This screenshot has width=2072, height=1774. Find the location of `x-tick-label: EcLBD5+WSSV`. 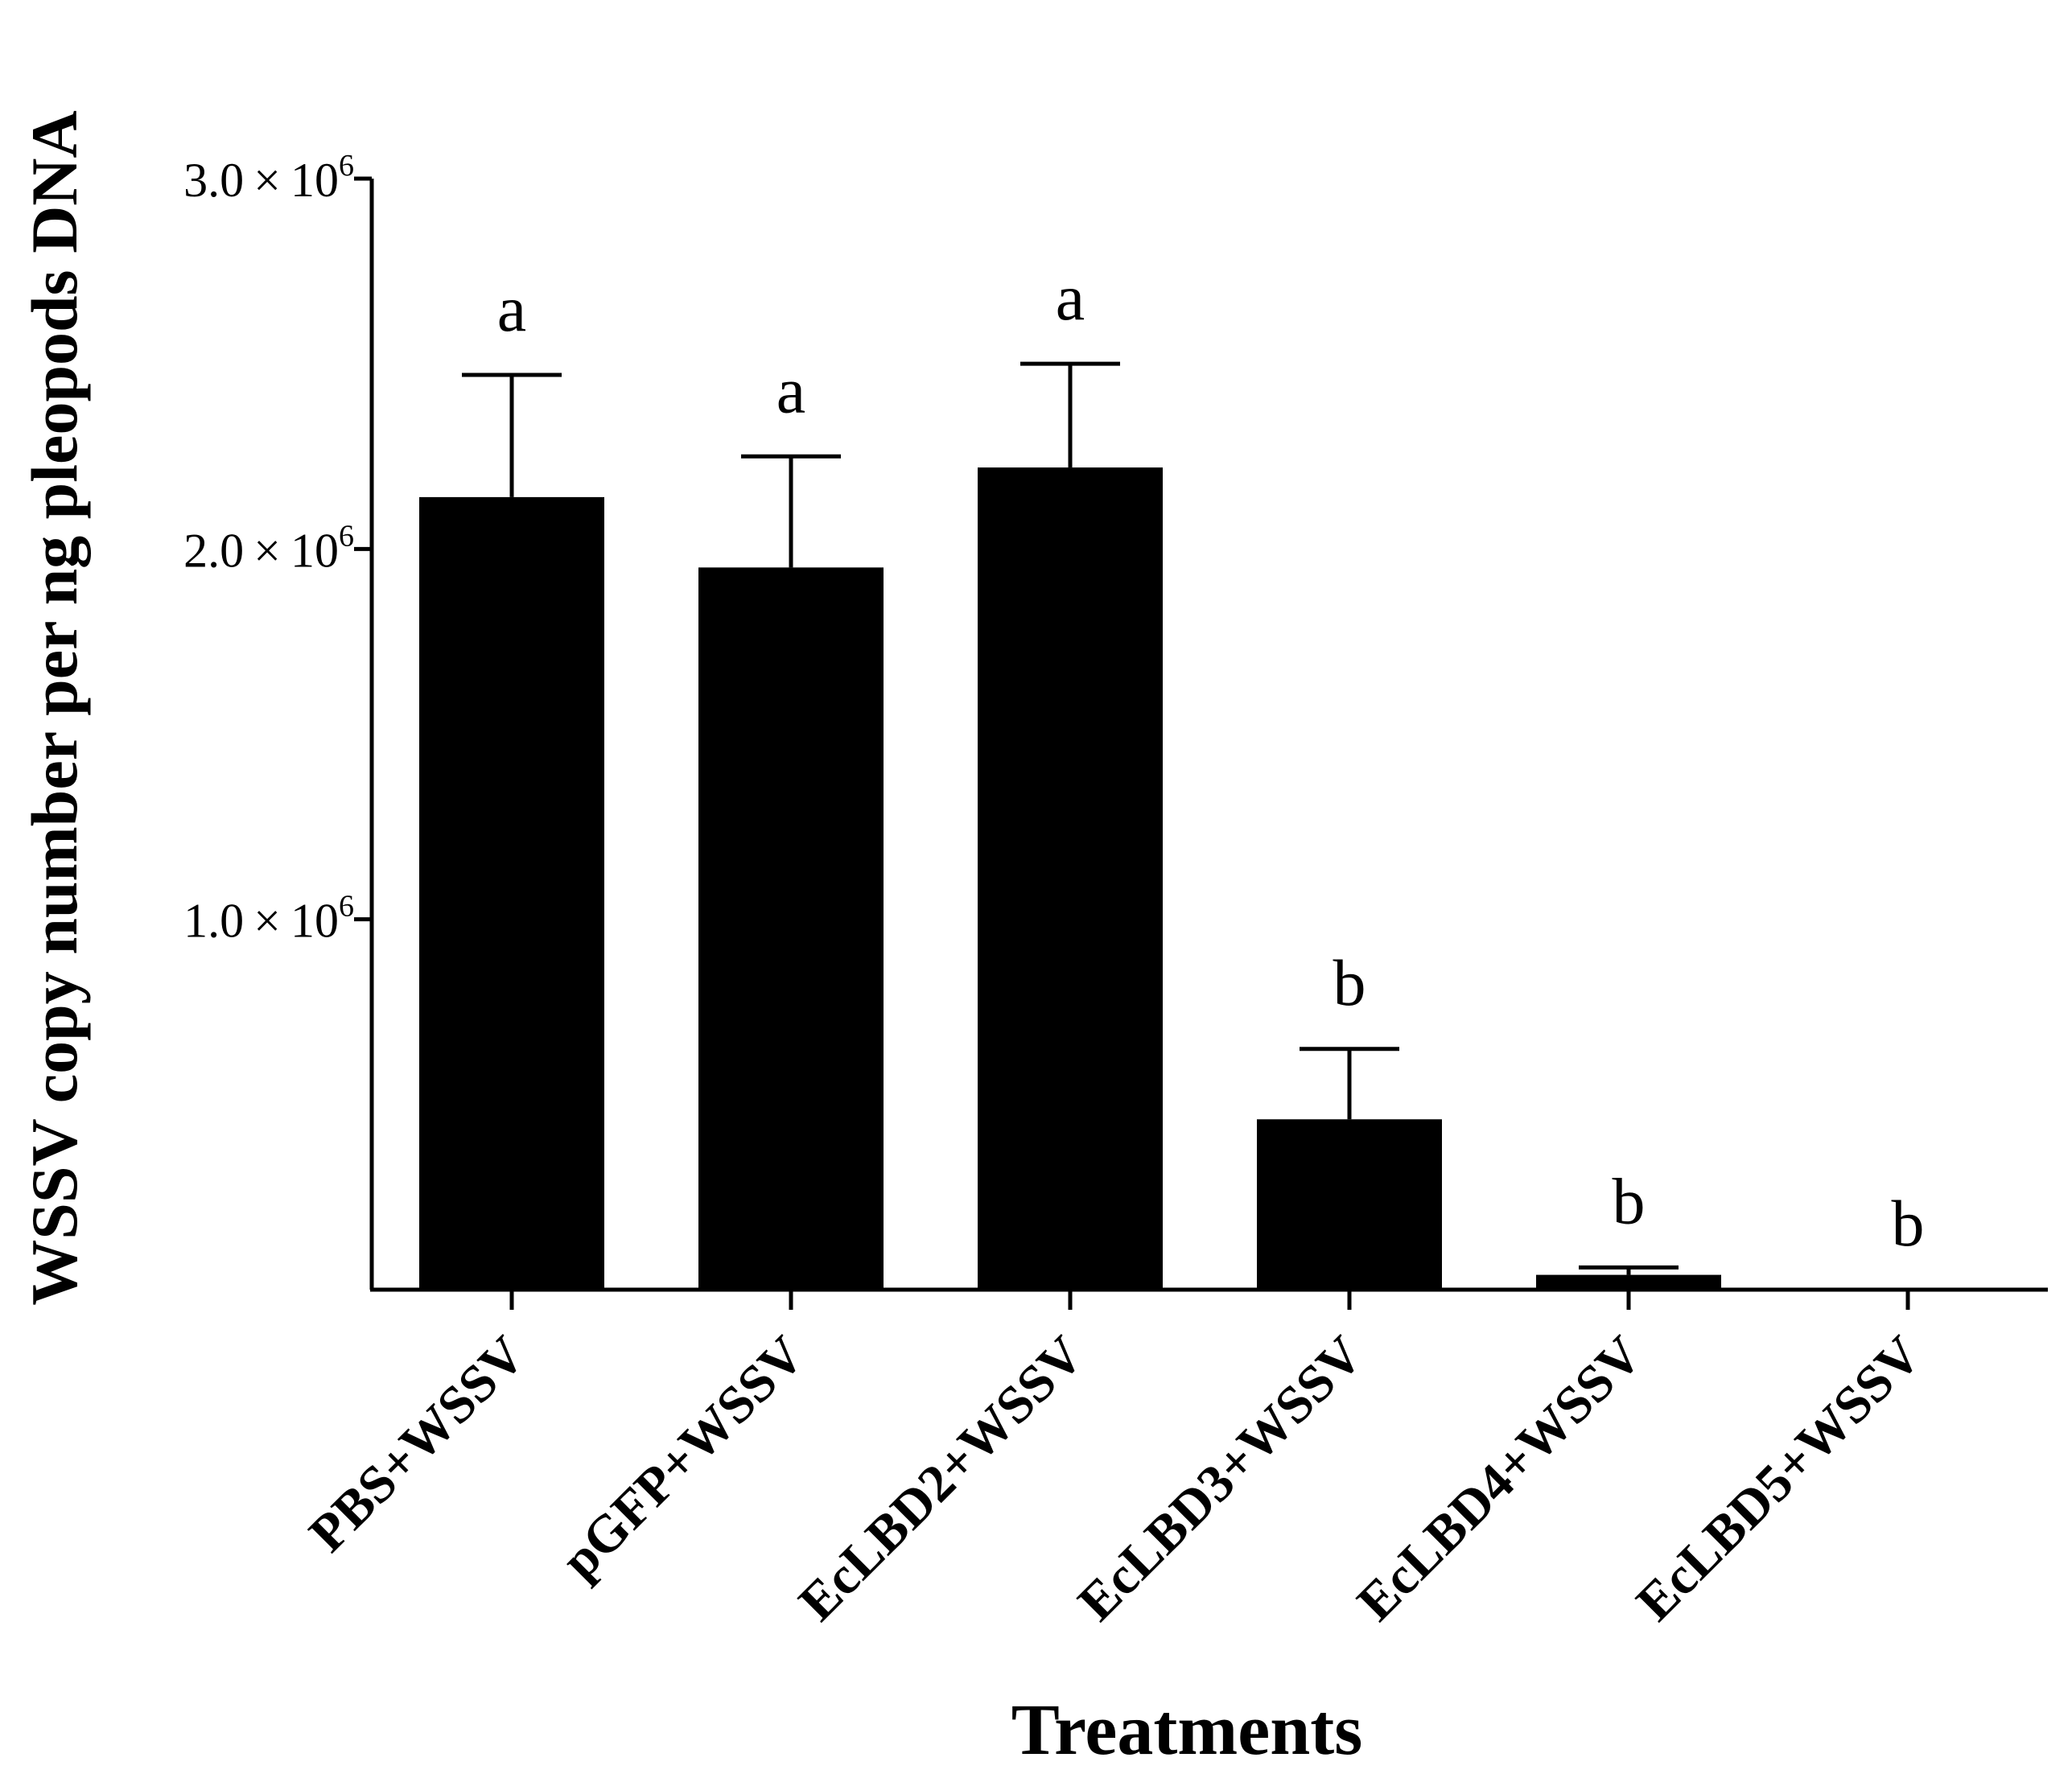

x-tick-label: EcLBD5+WSSV is located at coordinates (1779, 1478).